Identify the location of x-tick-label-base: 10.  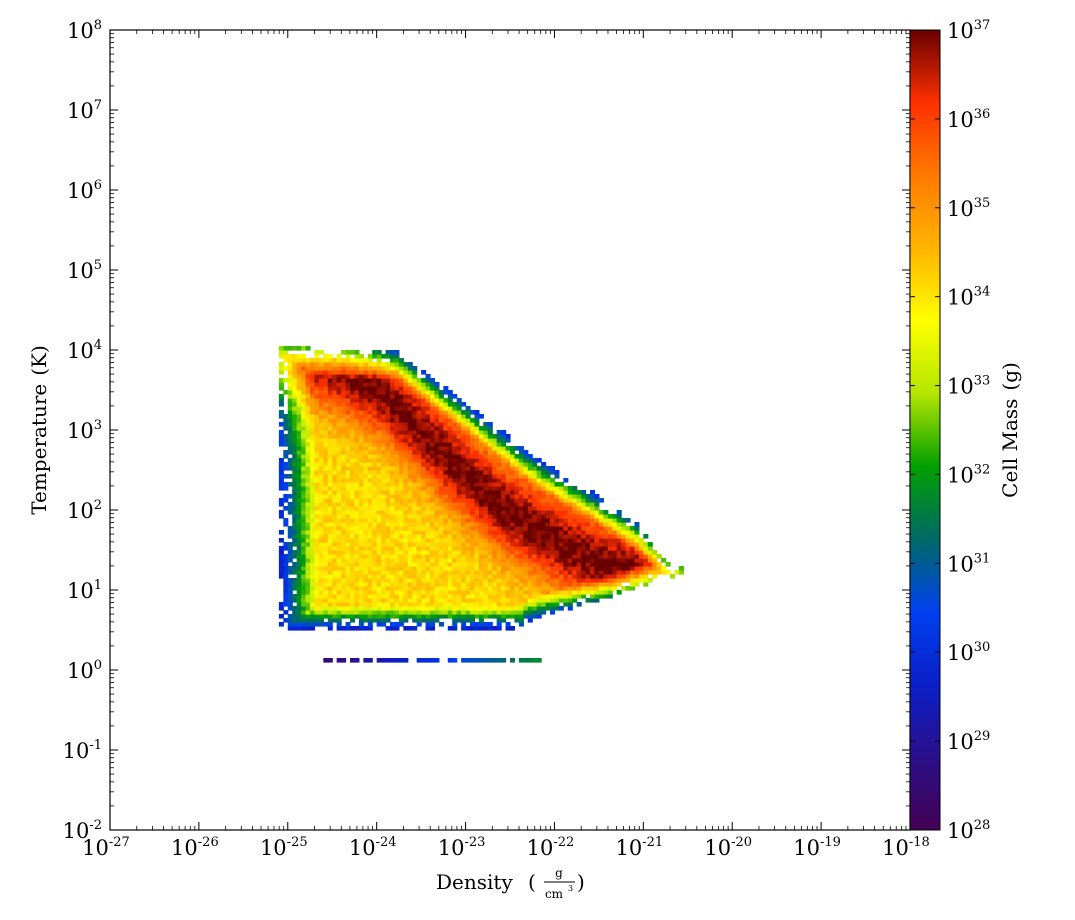
(95, 848).